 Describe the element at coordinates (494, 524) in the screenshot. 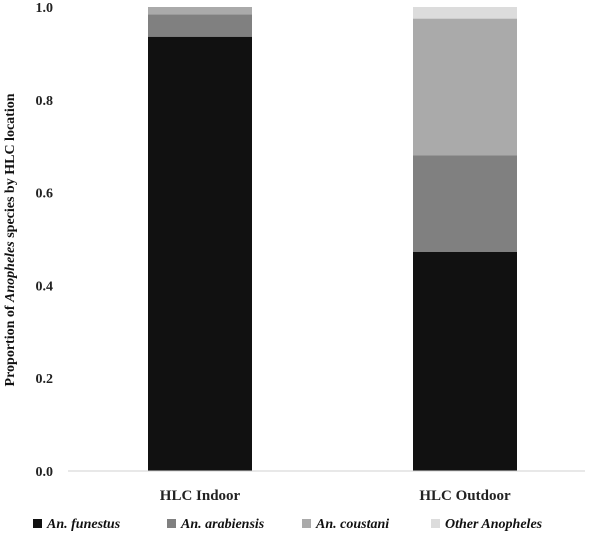

I see `legend-label: Other Anopheles` at that location.